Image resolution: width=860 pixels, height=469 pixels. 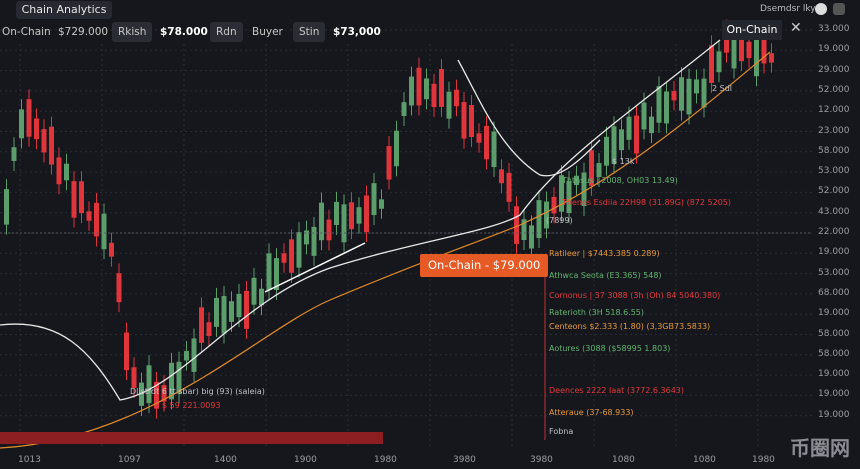 I want to click on watermark: 币圈网, so click(x=820, y=448).